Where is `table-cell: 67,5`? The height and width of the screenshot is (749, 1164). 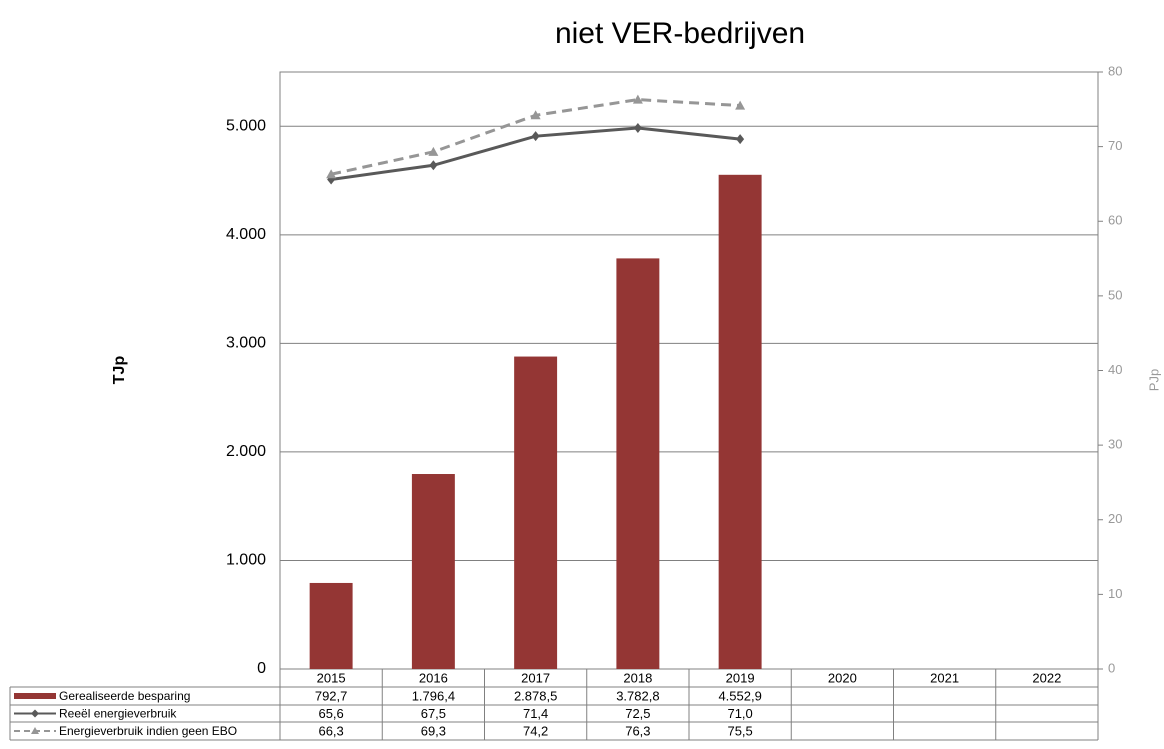
table-cell: 67,5 is located at coordinates (433, 713).